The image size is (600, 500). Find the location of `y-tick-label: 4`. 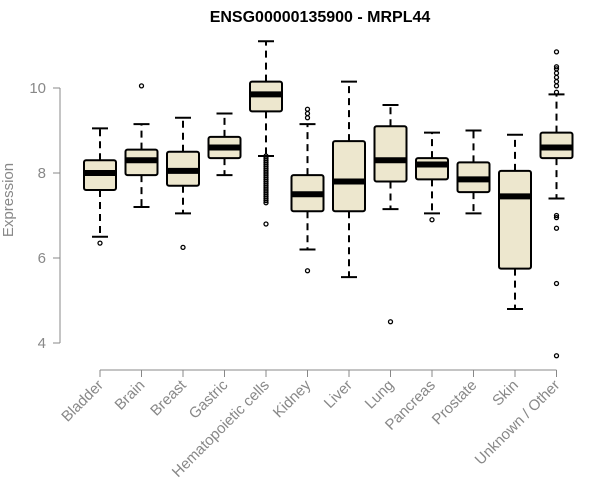

y-tick-label: 4 is located at coordinates (42, 343).